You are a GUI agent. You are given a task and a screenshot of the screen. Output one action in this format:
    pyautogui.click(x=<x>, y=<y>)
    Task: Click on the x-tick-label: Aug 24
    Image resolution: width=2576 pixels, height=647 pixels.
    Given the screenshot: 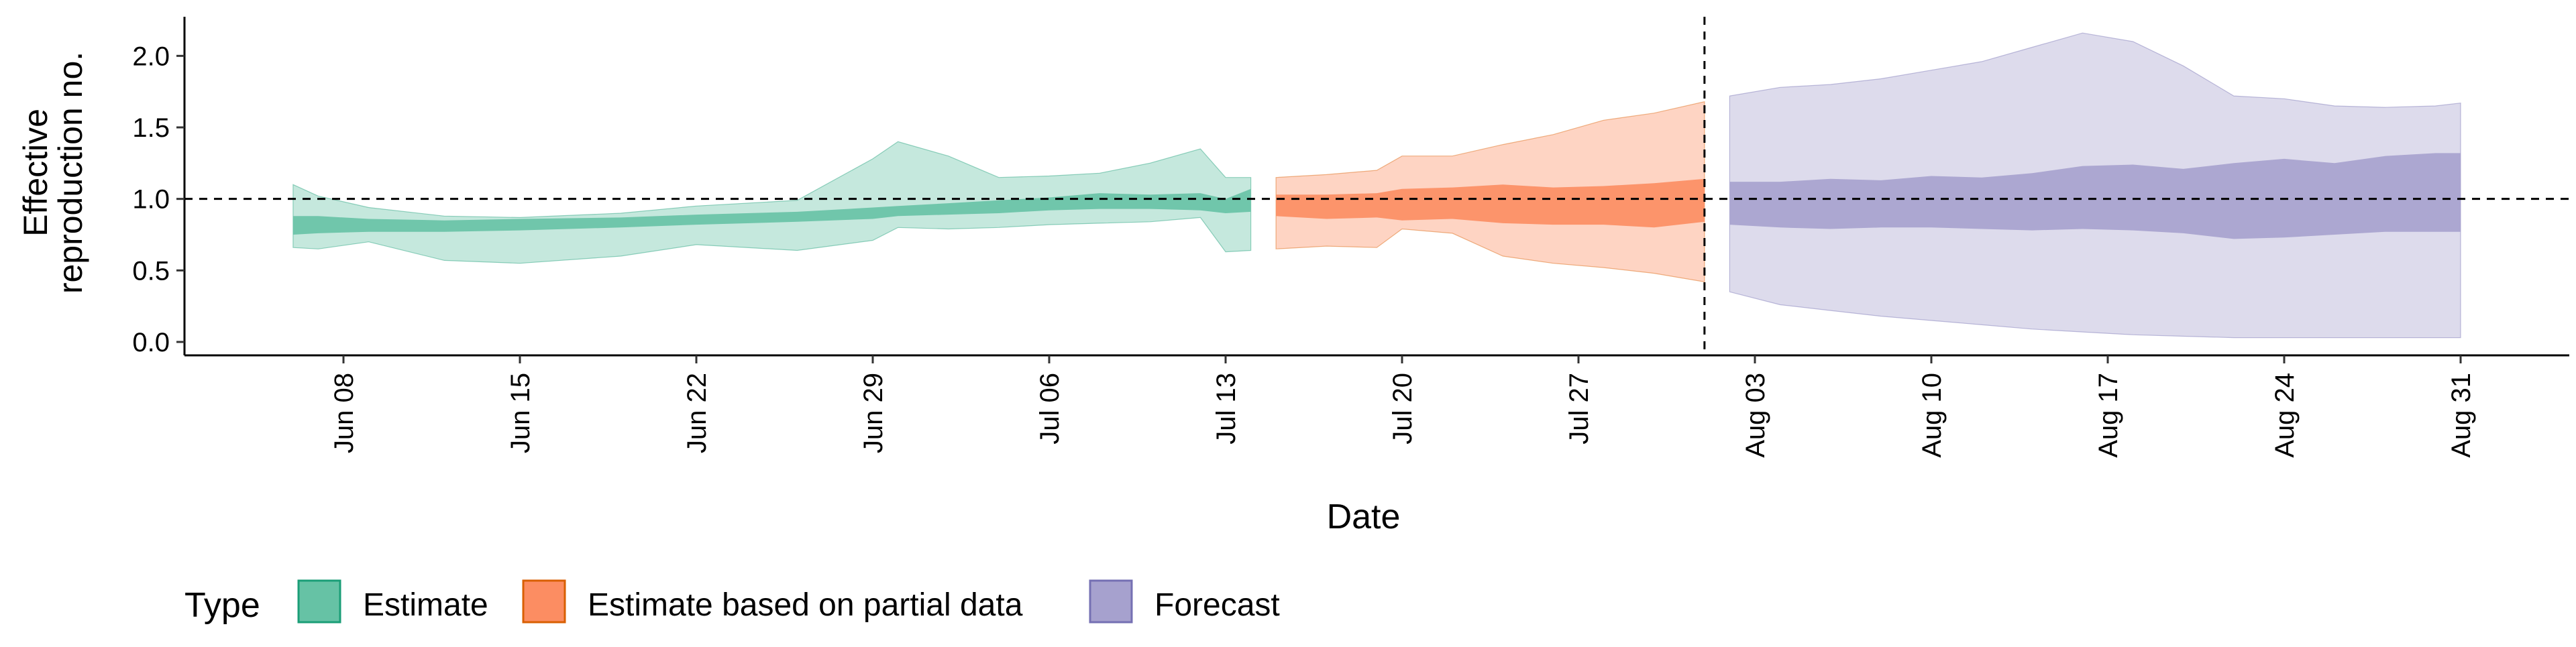 What is the action you would take?
    pyautogui.click(x=2285, y=415)
    